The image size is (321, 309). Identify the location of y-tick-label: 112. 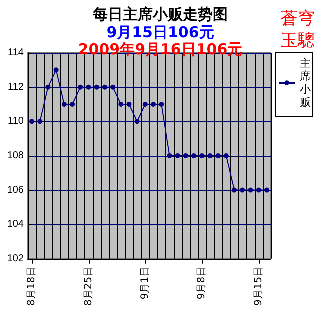
(16, 87).